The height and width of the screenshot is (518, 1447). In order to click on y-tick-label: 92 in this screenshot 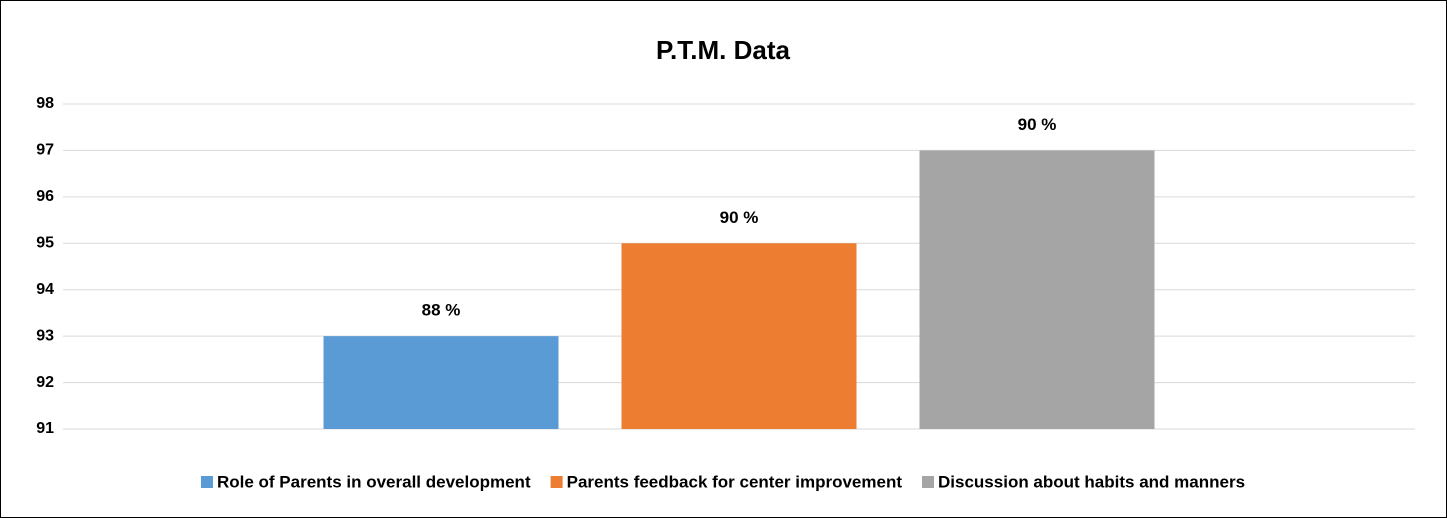, I will do `click(45, 382)`.